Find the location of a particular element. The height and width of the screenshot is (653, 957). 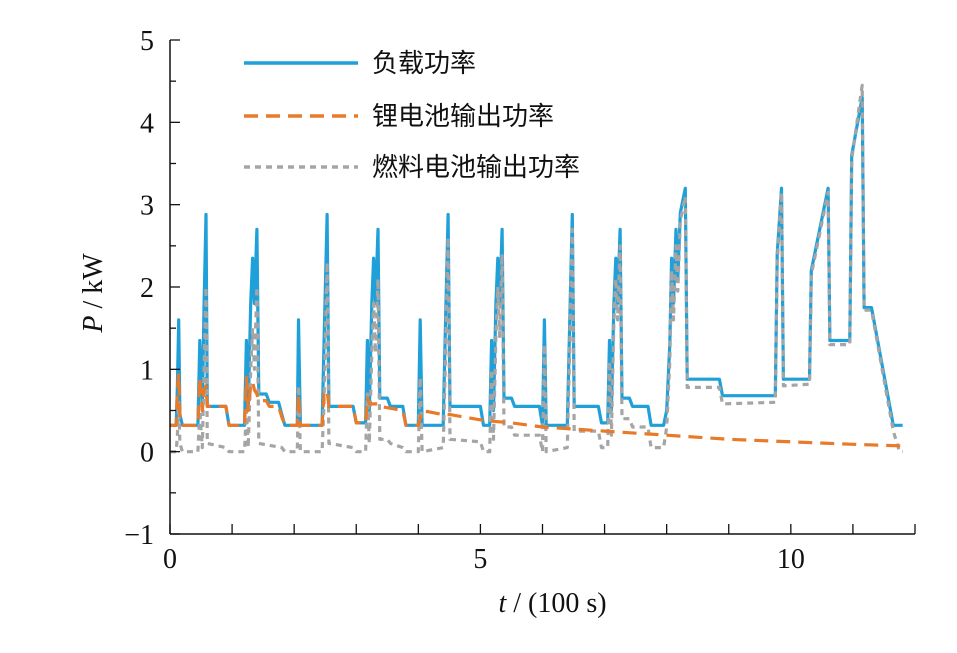

y-axis-label: P / kW is located at coordinates (93, 293).